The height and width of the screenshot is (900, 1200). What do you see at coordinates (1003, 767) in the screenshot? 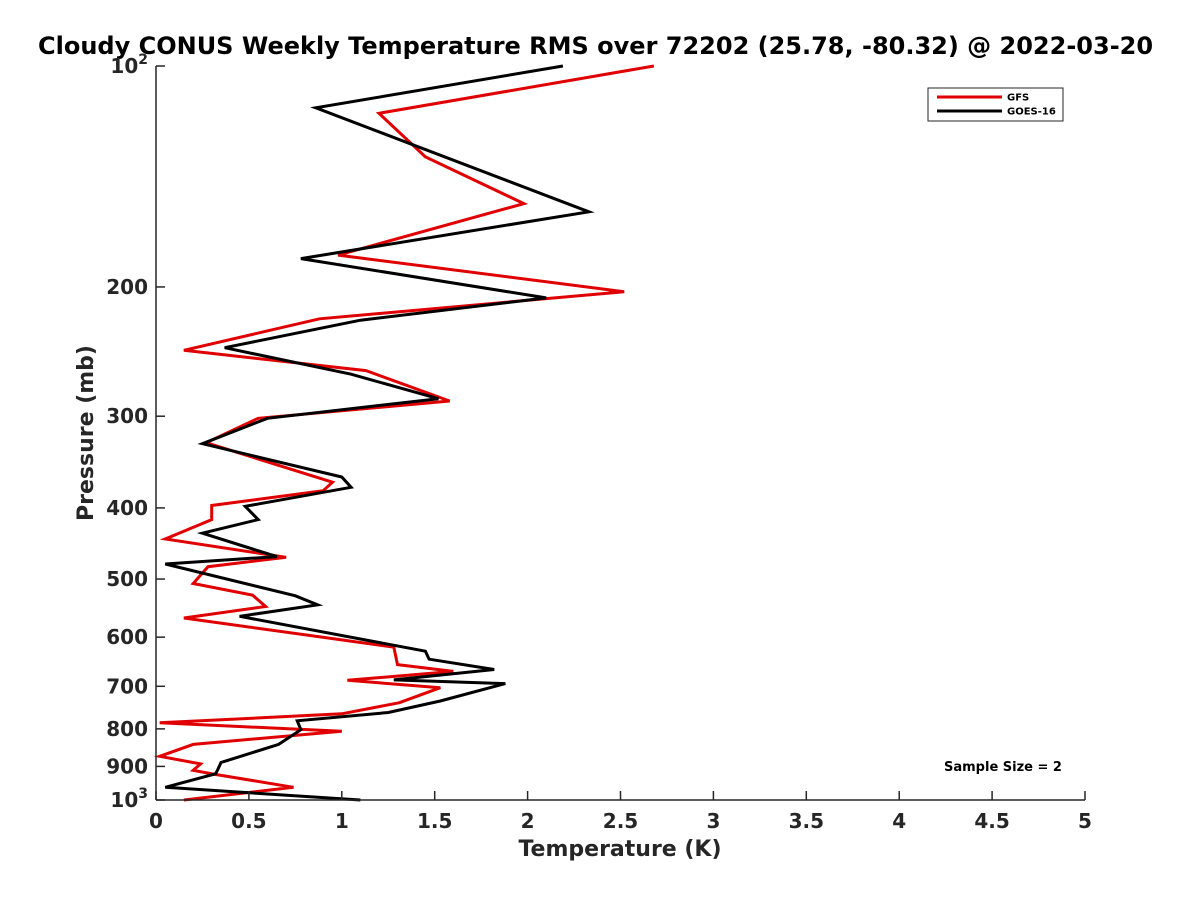
I see `sample-size-note: Sample Size = 2` at bounding box center [1003, 767].